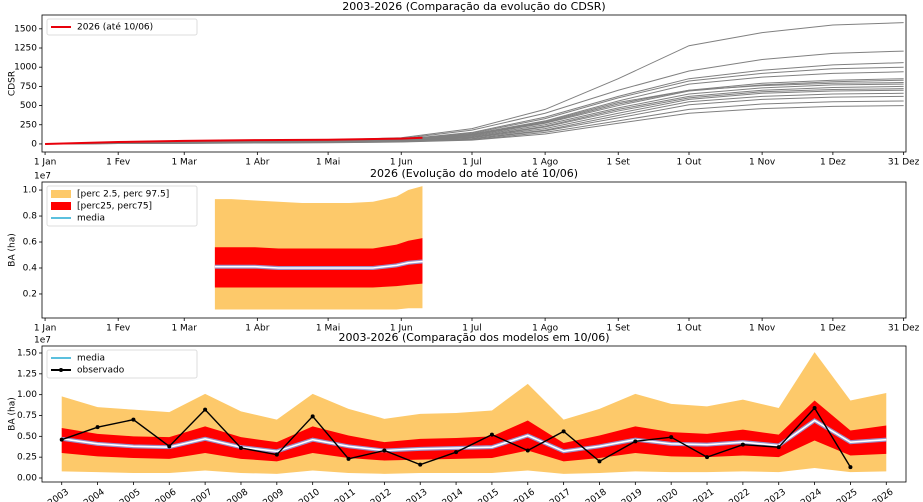  Describe the element at coordinates (27, 437) in the screenshot. I see `y-tick-label: 0.50` at that location.